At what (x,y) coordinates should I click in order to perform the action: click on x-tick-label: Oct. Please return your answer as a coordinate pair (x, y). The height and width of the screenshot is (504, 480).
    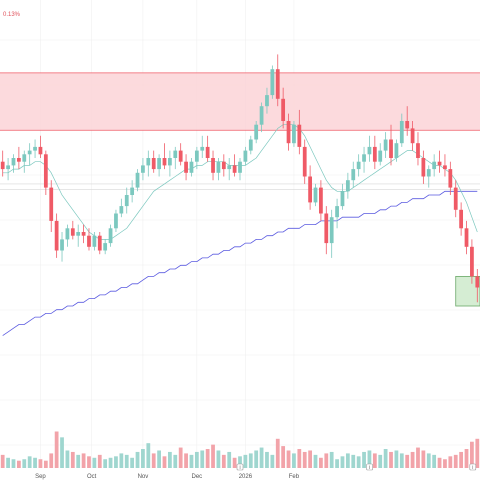
    Looking at the image, I should click on (92, 477).